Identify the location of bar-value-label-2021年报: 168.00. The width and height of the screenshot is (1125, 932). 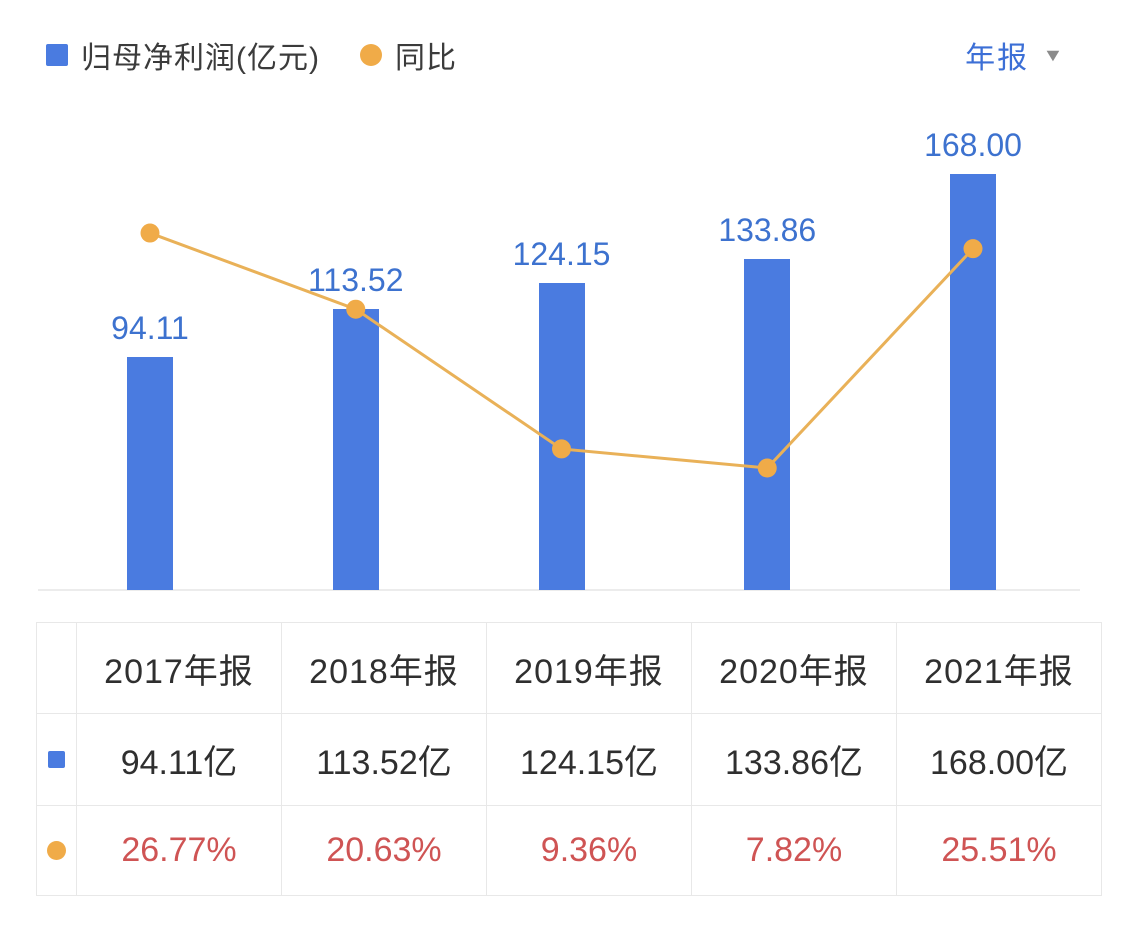
(973, 145).